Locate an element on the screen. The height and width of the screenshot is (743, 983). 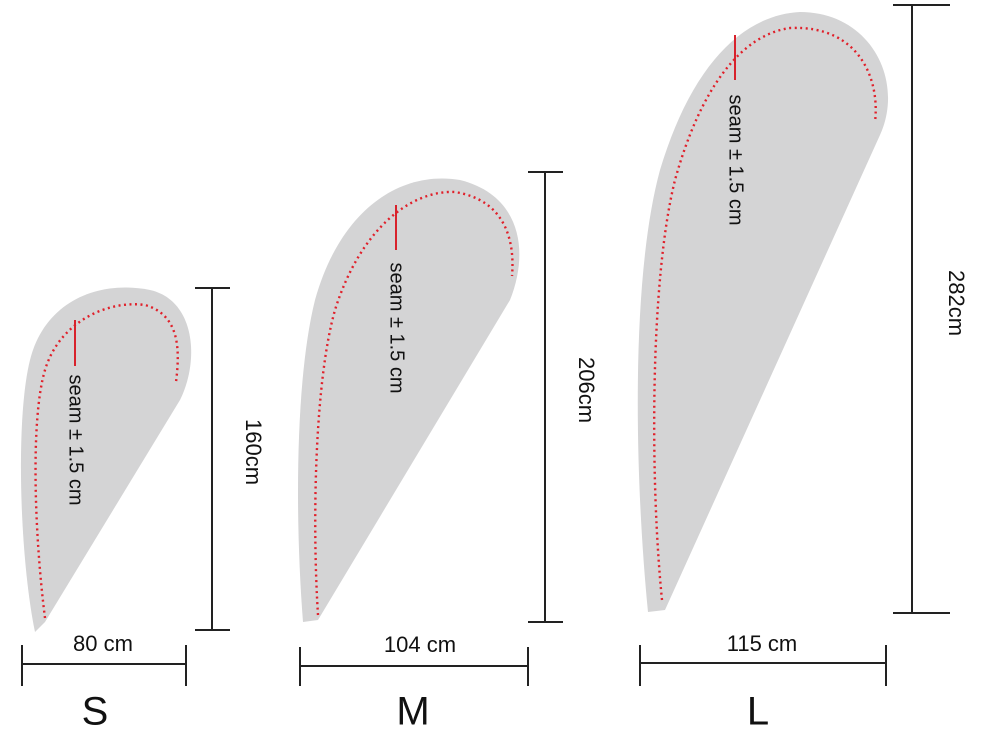
size-label: L is located at coordinates (758, 712).